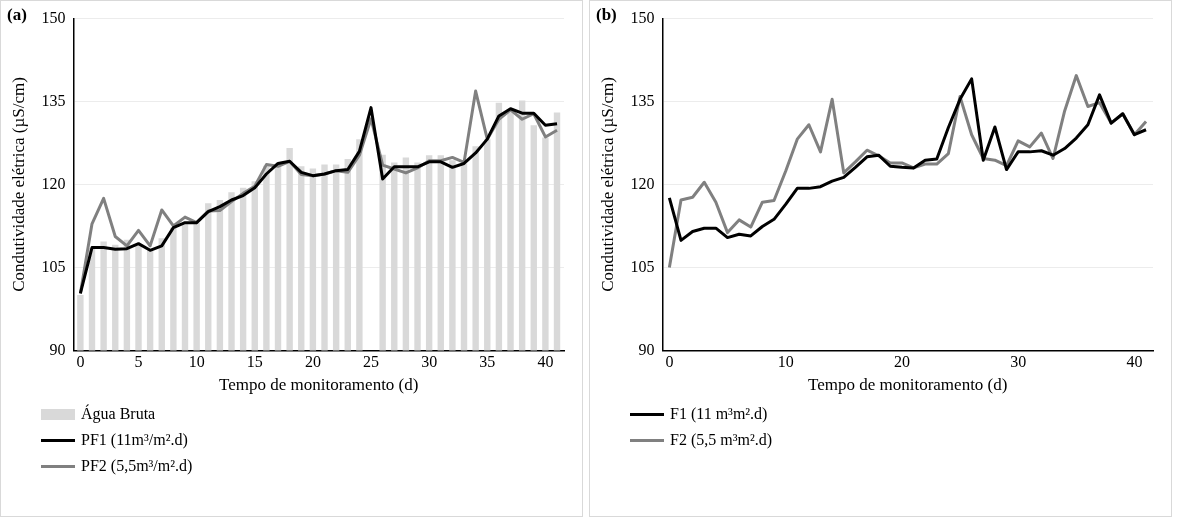 The image size is (1177, 519). What do you see at coordinates (721, 440) in the screenshot?
I see `legend-label: F2 (5,5 m³m².d)` at bounding box center [721, 440].